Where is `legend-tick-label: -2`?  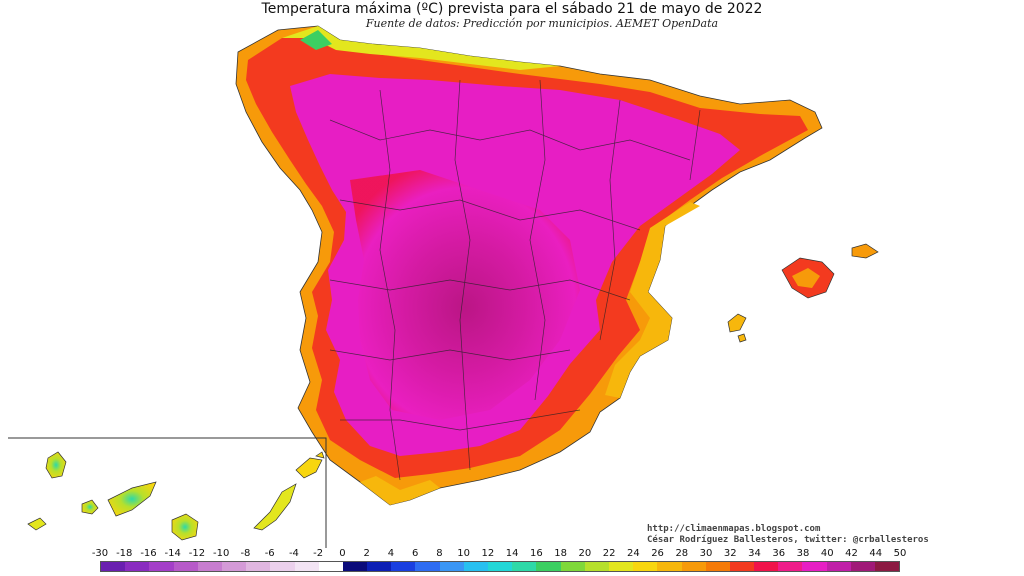
legend-tick-label: -2 is located at coordinates (318, 553).